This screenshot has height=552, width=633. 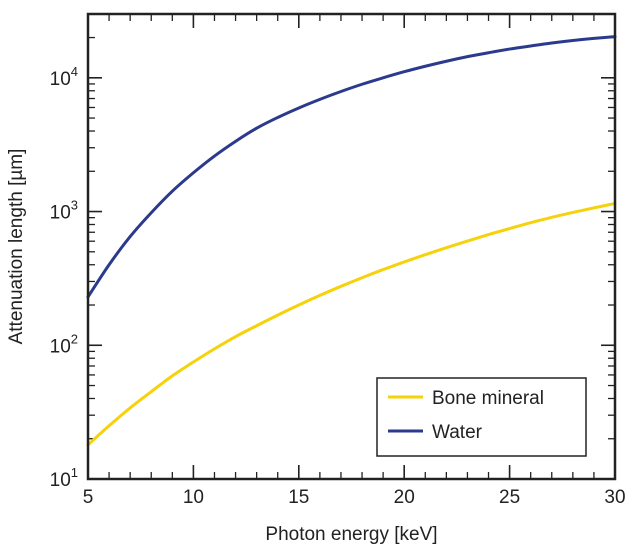 I want to click on legend: Bone mineral Water, so click(x=481, y=417).